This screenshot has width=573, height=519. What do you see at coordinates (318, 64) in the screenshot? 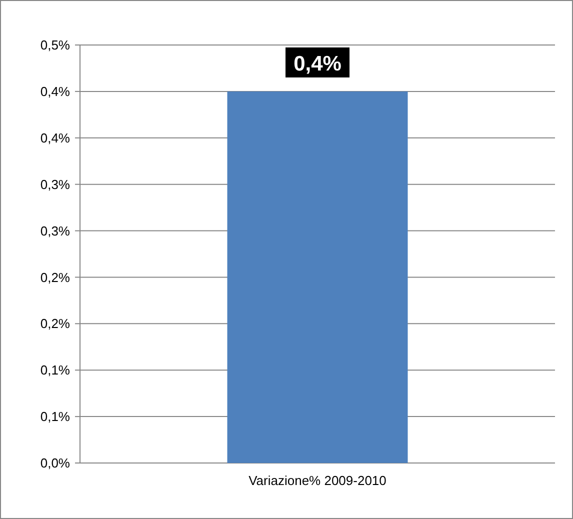
I see `data-label: 0,4%` at bounding box center [318, 64].